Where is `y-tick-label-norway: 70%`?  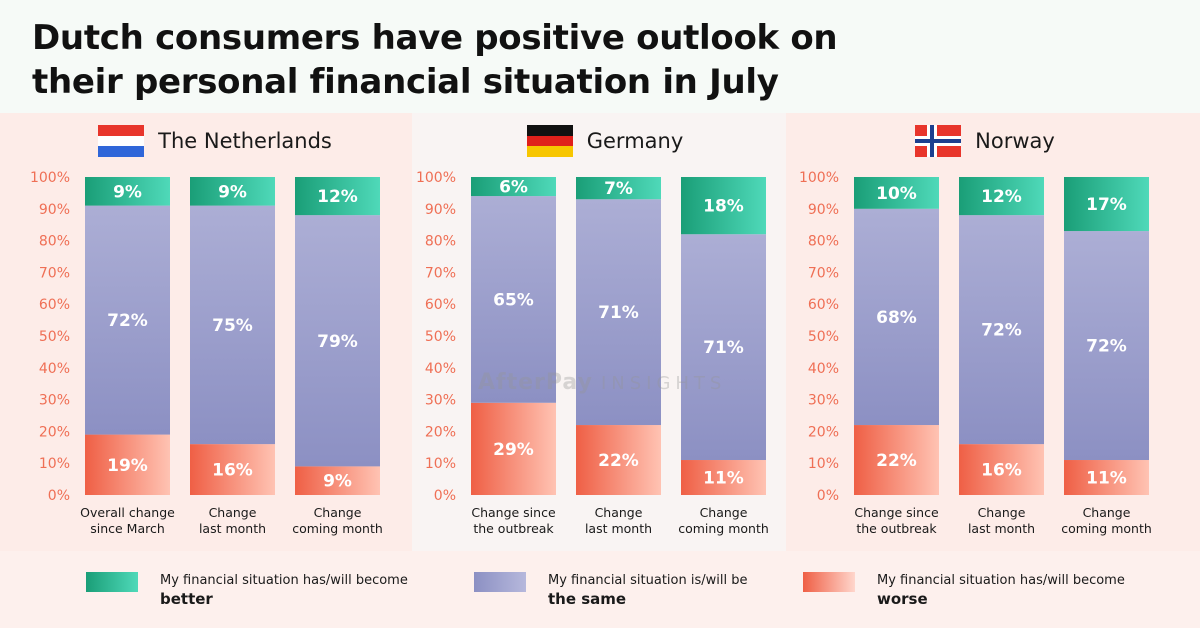 y-tick-label-norway: 70% is located at coordinates (823, 273).